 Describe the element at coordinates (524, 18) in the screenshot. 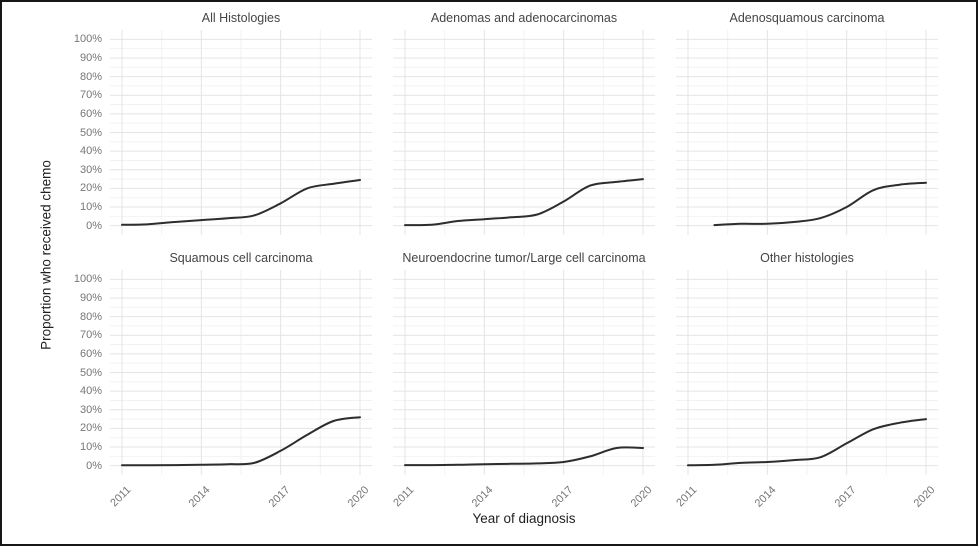

I see `panel-title: Adenomas and adenocarcinomas` at that location.